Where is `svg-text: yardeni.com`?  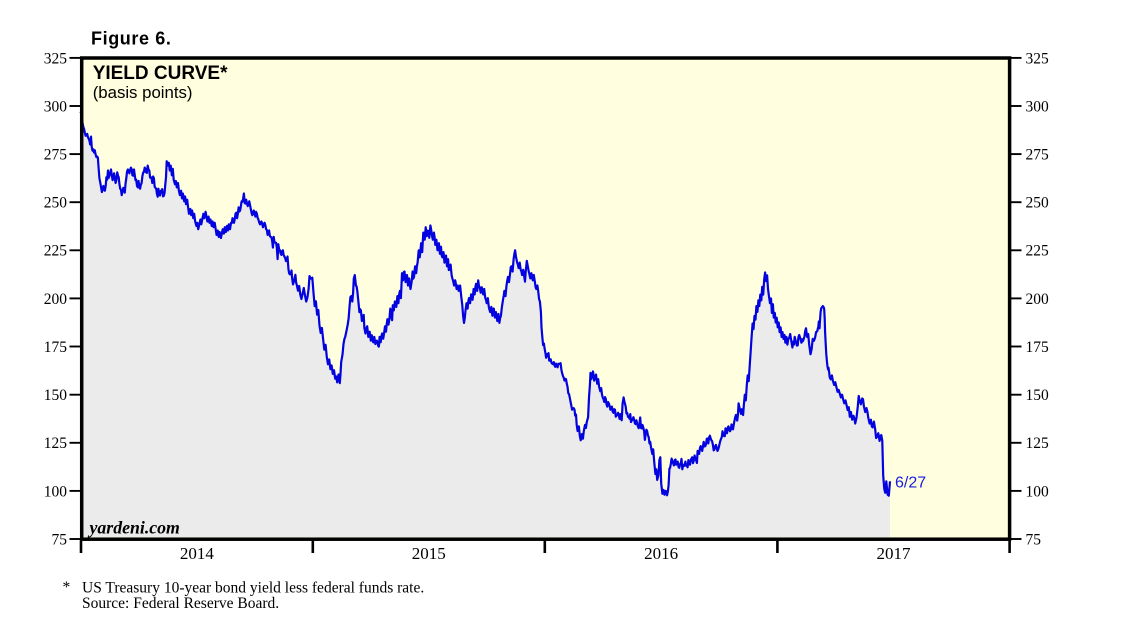
svg-text: yardeni.com is located at coordinates (134, 528).